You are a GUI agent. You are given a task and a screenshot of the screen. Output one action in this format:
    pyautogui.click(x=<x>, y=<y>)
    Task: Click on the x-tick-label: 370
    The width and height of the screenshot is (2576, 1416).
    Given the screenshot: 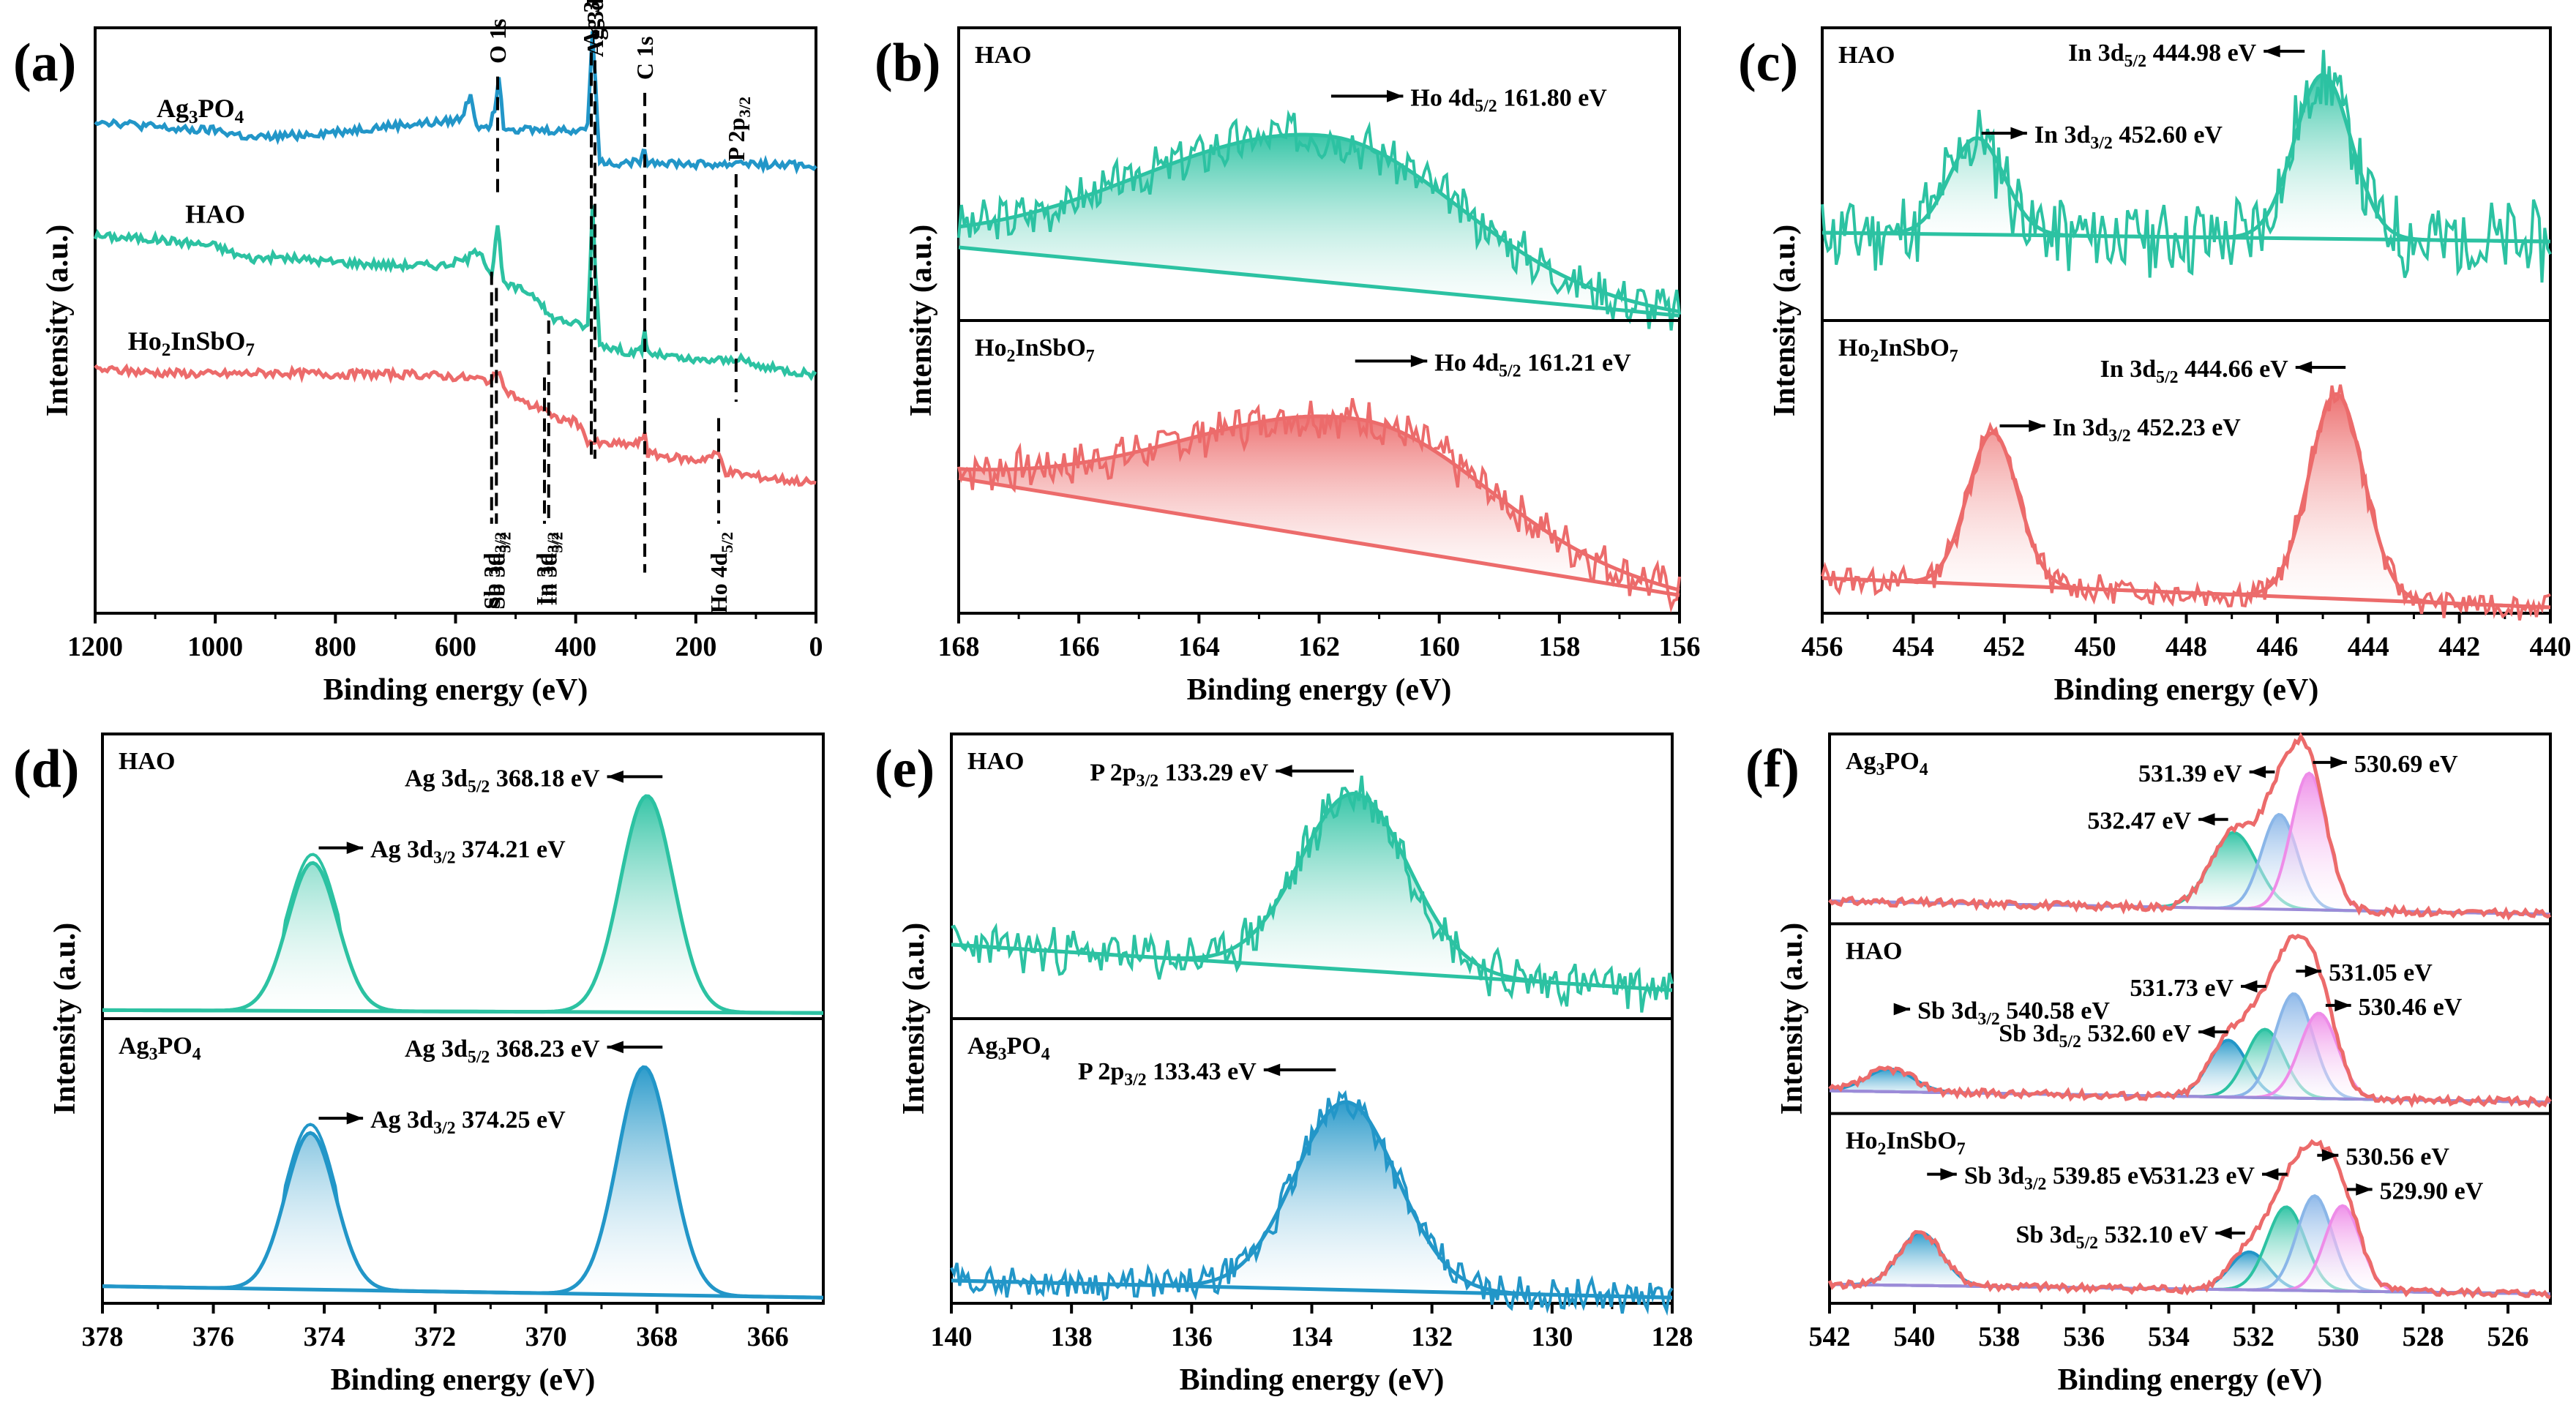 What is the action you would take?
    pyautogui.click(x=546, y=1337)
    